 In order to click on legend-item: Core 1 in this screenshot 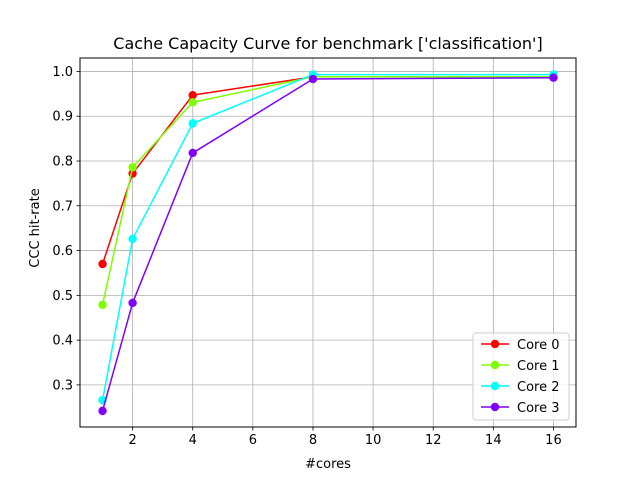, I will do `click(520, 366)`.